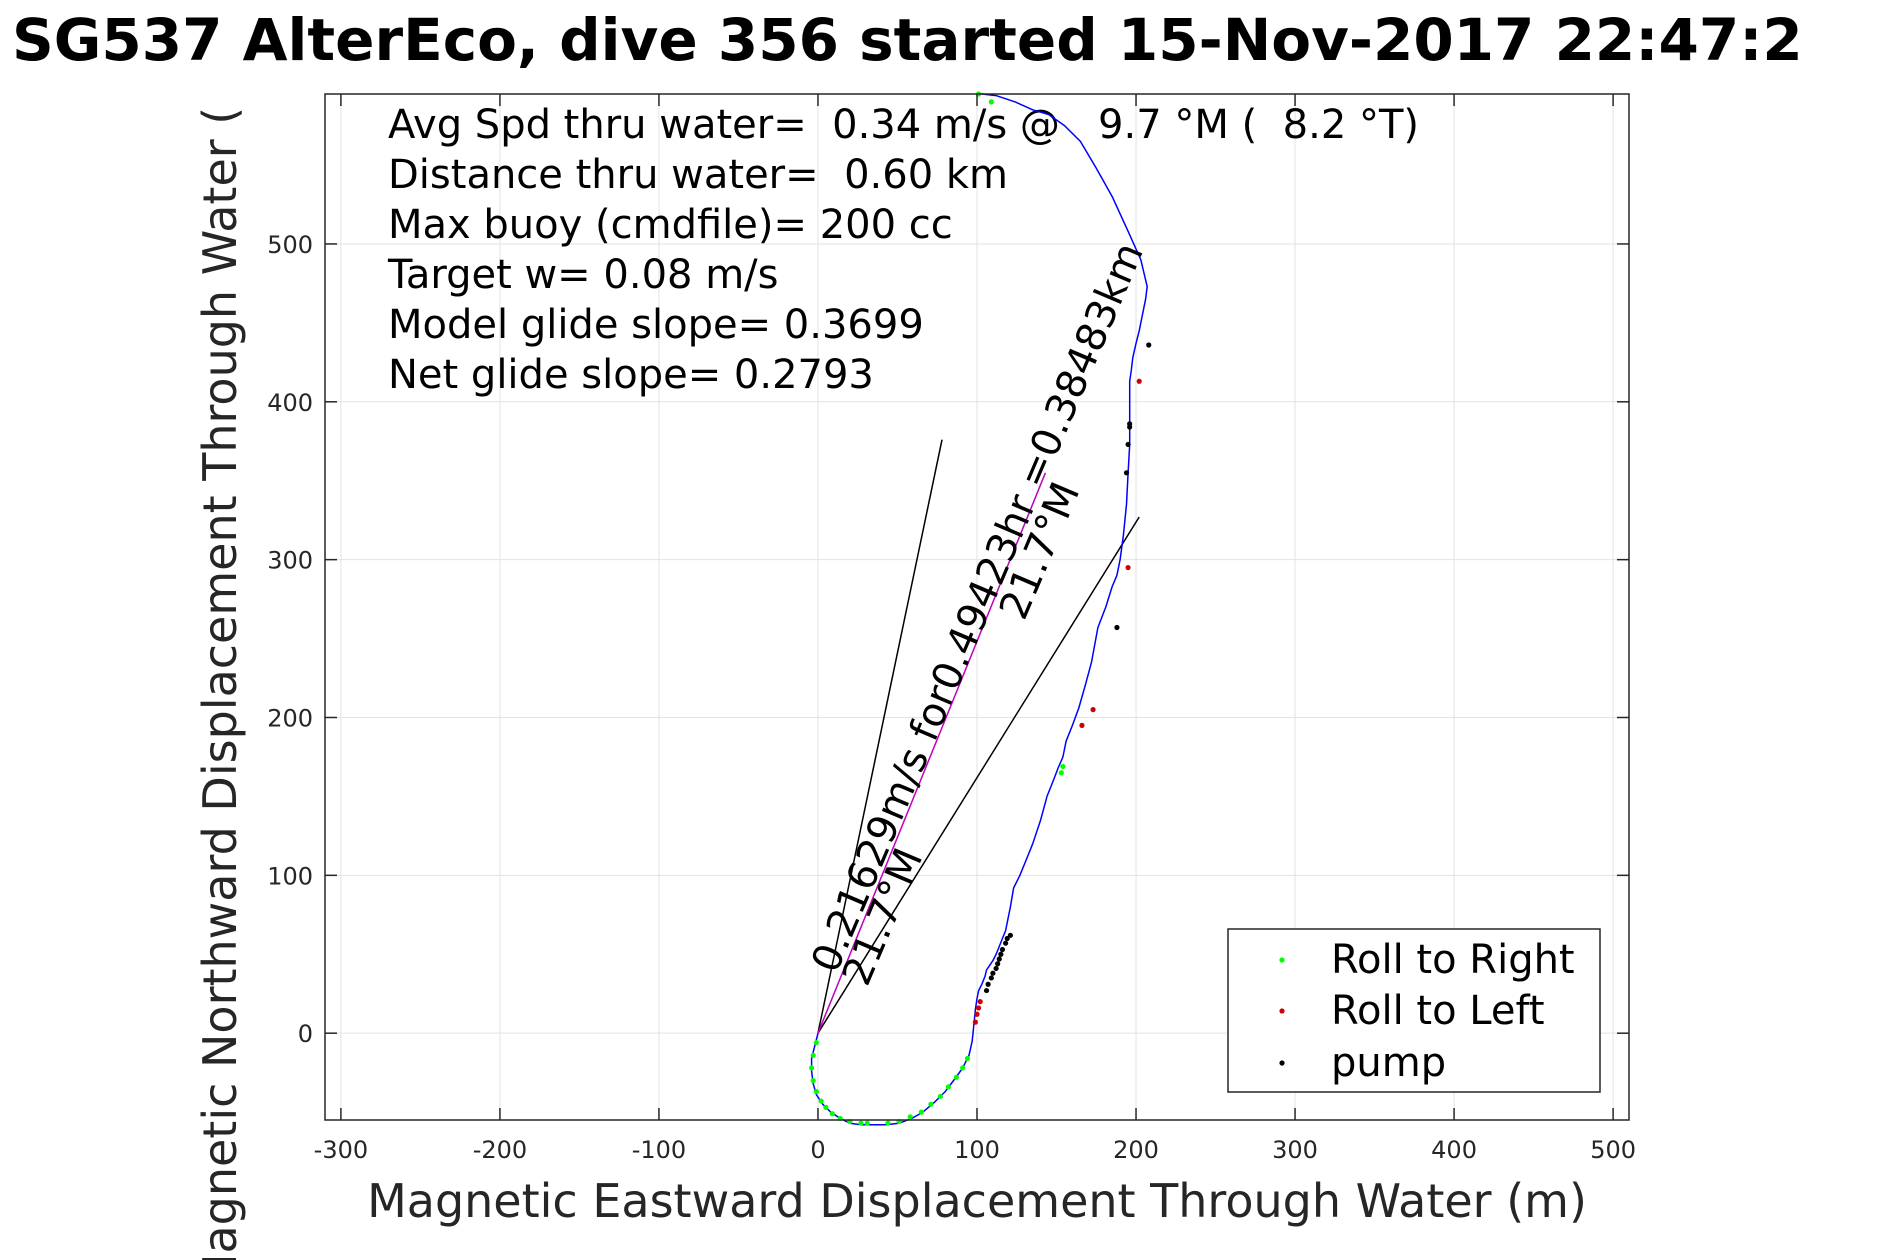 The image size is (1890, 1260). I want to click on annotation-model-glide-slope: Model glide slope= 0.3699, so click(656, 325).